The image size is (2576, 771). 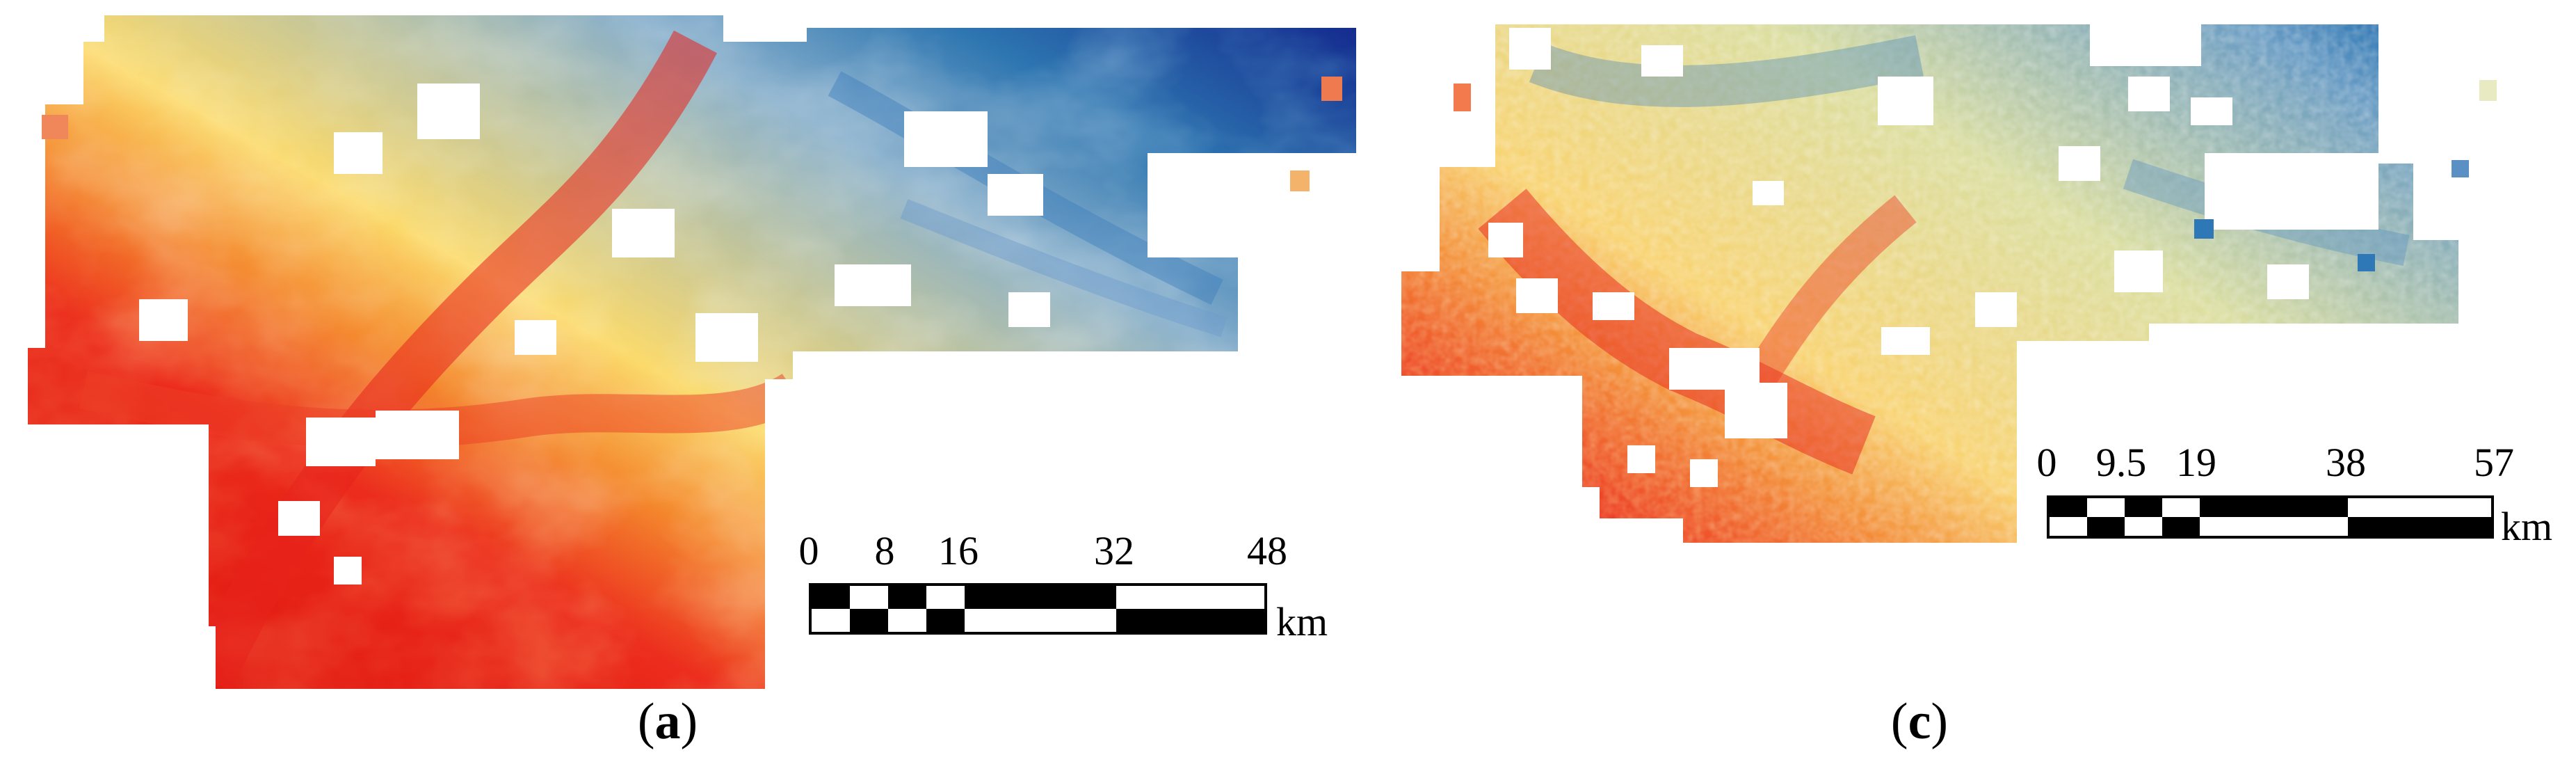 I want to click on scale-tick-label: 9.5, so click(x=2121, y=462).